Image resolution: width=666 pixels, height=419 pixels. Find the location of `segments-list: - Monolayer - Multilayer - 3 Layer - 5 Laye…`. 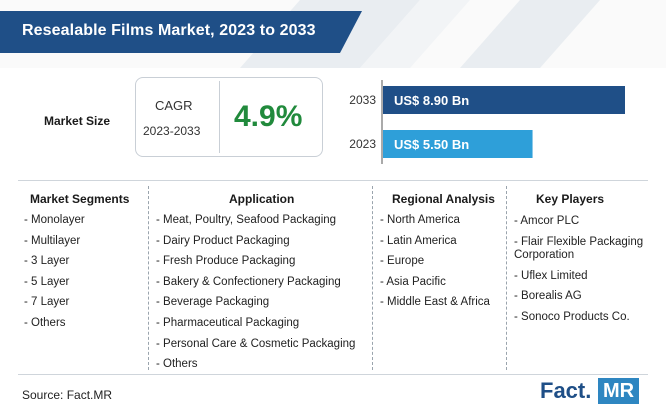

segments-list: - Monolayer - Multilayer - 3 Layer - 5 Laye… is located at coordinates (54, 272).